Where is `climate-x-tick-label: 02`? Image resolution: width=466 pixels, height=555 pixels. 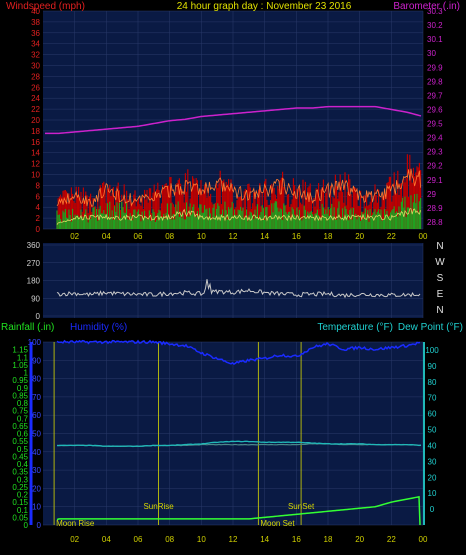 climate-x-tick-label: 02 is located at coordinates (74, 539).